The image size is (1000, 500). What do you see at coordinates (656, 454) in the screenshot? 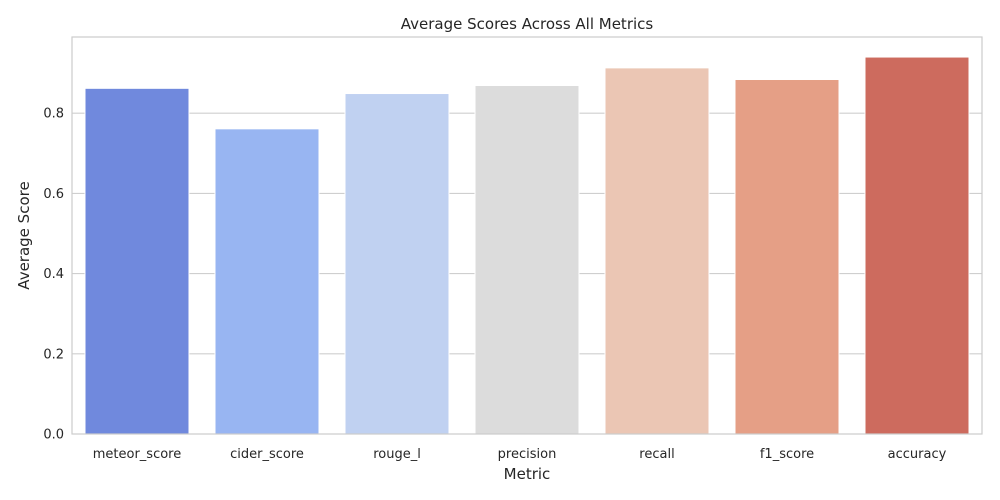
I see `x-tick-label: recall` at bounding box center [656, 454].